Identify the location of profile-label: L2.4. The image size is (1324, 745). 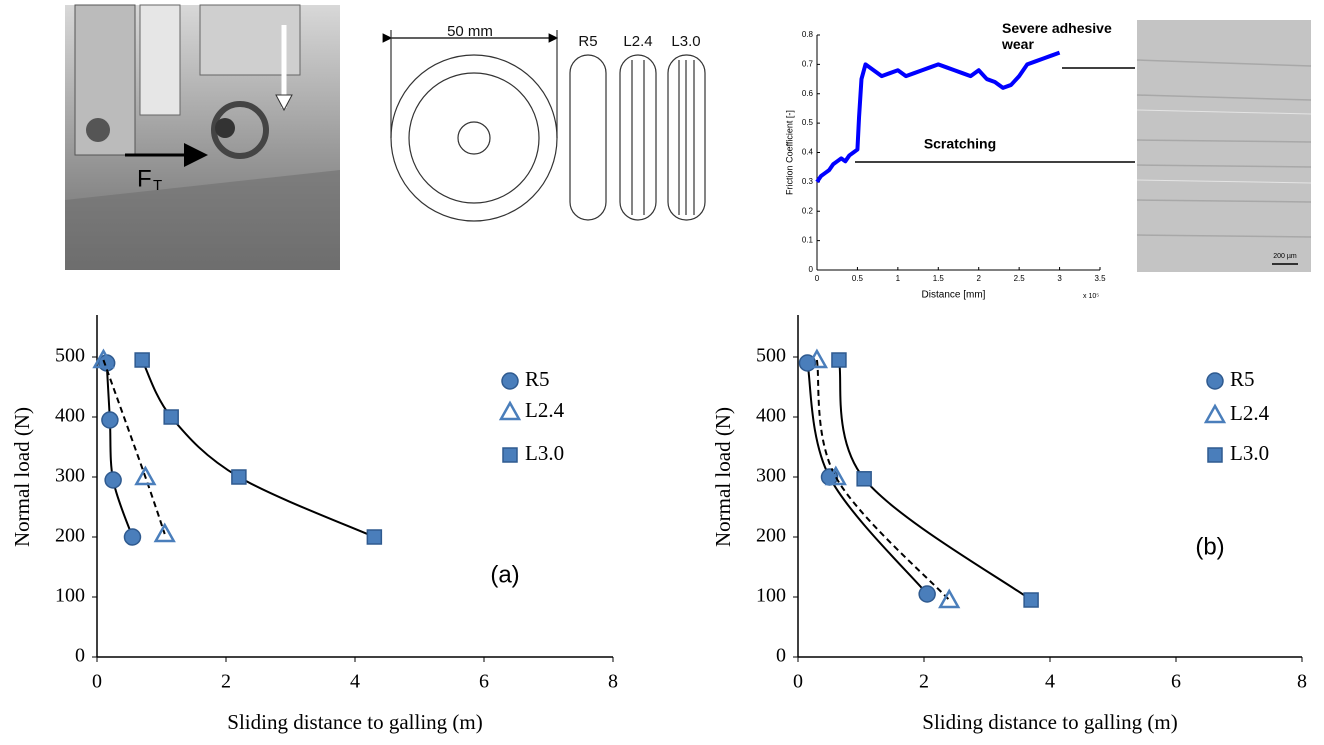
(637, 41).